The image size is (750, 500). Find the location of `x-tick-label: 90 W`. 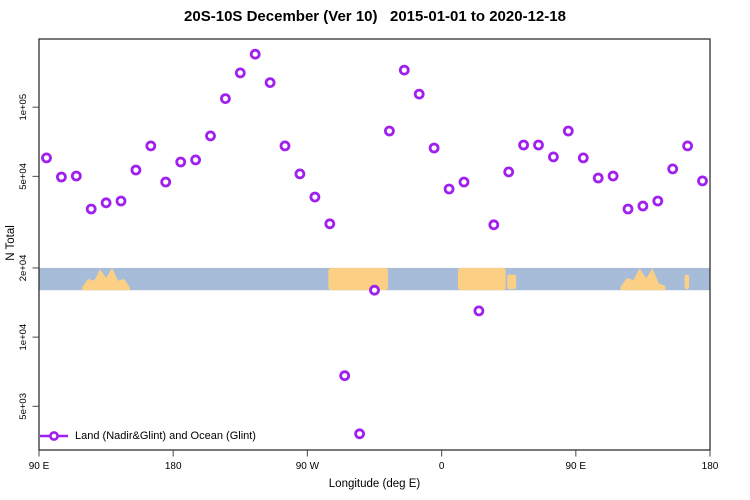

x-tick-label: 90 W is located at coordinates (308, 466).